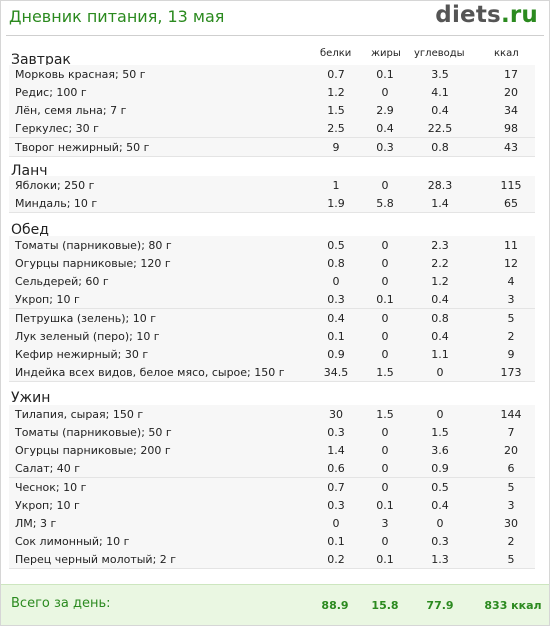 The height and width of the screenshot is (626, 550). I want to click on food-carbs: 0.4, so click(440, 336).